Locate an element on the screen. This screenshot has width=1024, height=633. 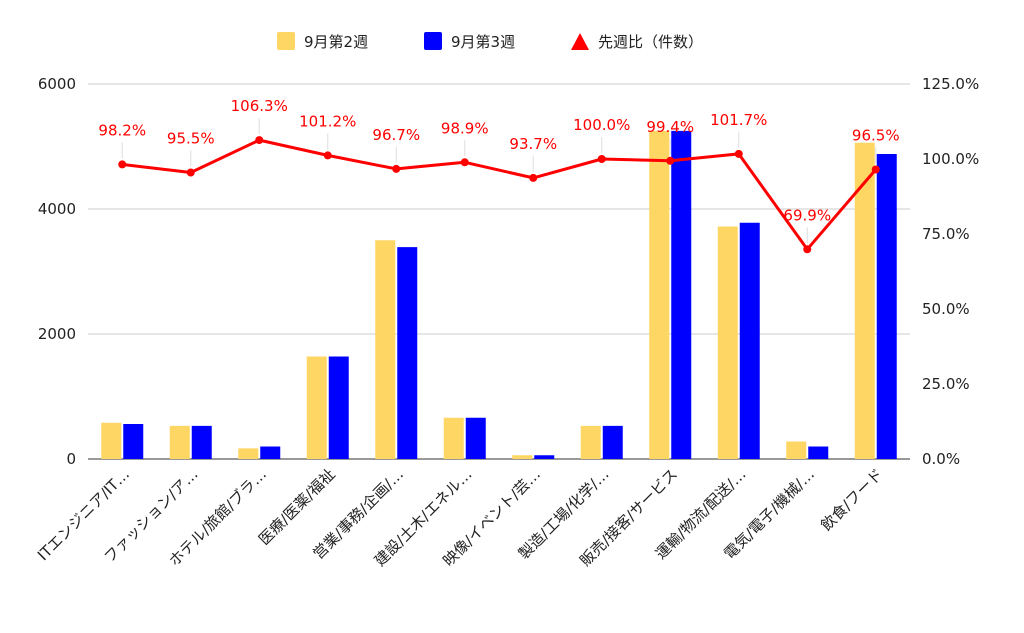
data-label: 96.7% is located at coordinates (396, 135).